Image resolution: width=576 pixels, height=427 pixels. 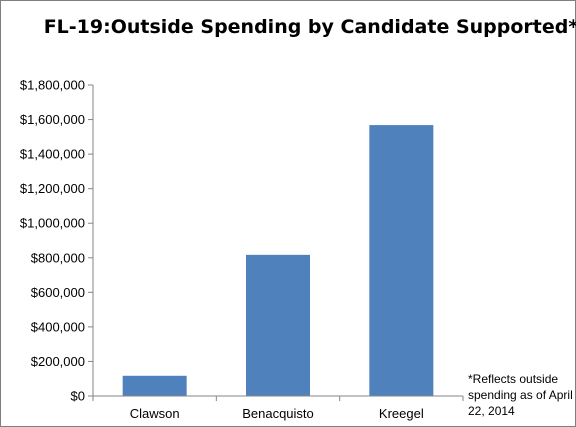 I want to click on y-tick-label: $0, so click(x=78, y=396).